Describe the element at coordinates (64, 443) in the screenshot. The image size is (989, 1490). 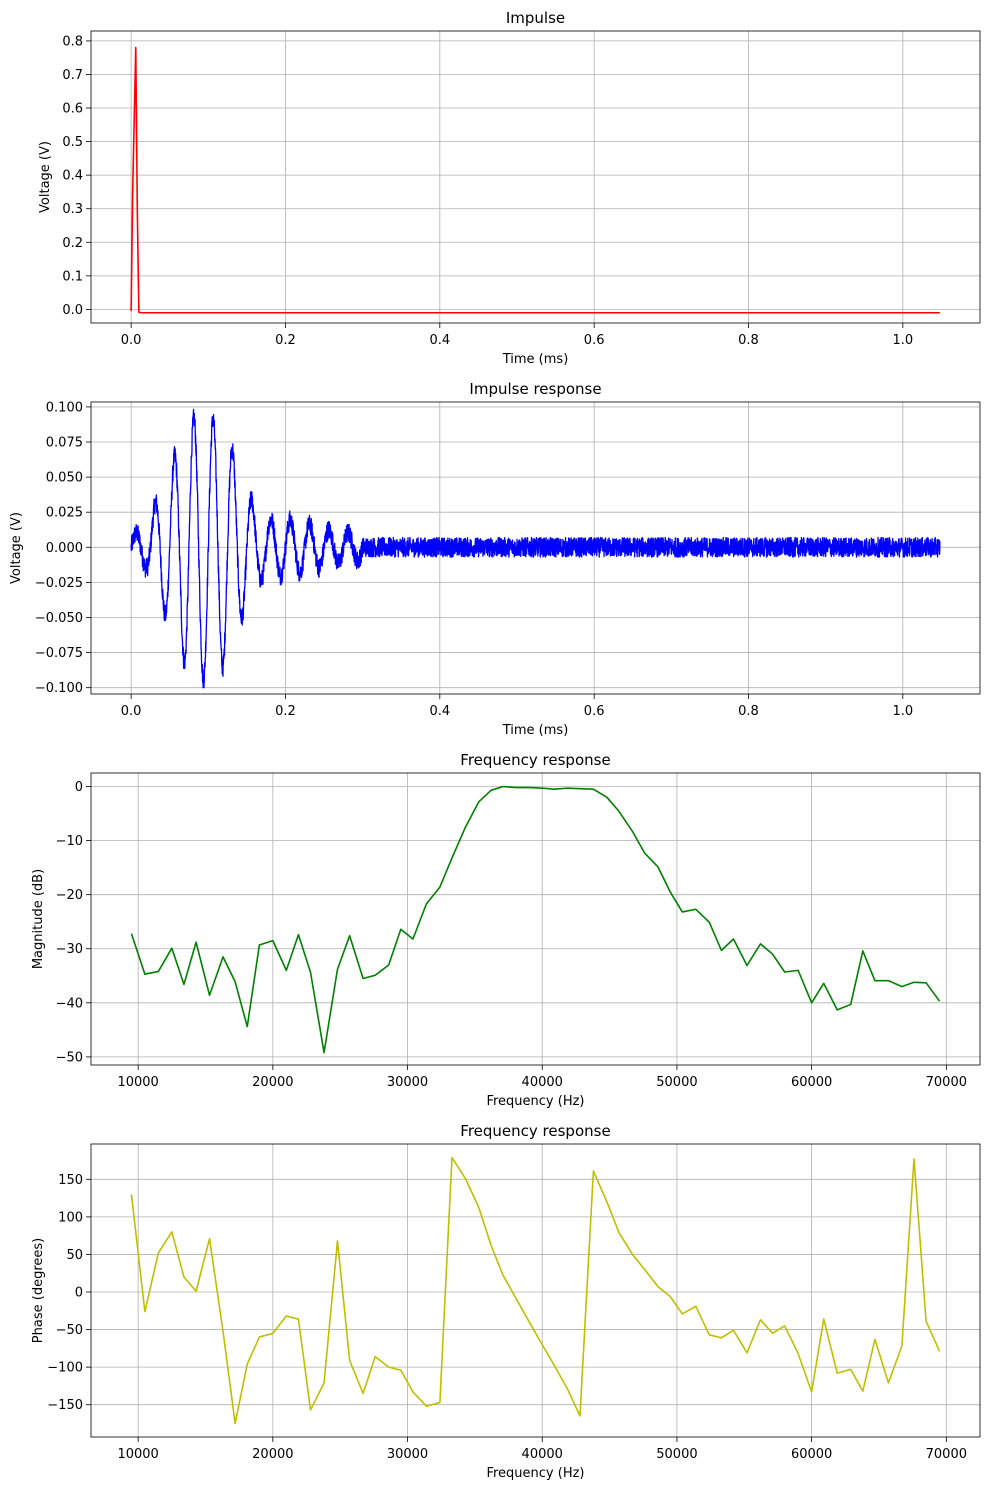
I see `y-tick-label: 0.075` at that location.